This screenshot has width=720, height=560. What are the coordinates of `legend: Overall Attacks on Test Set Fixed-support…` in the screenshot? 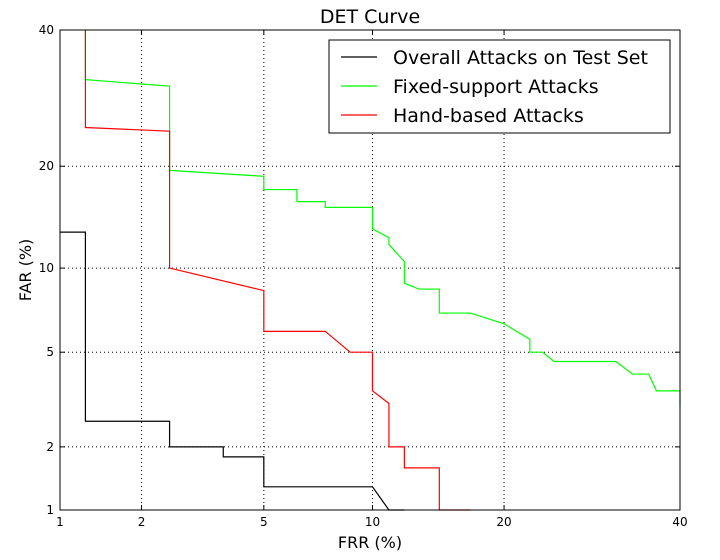 It's located at (499, 86).